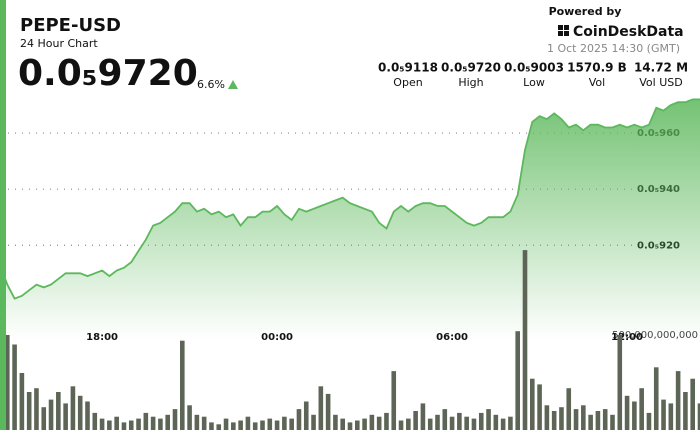  I want to click on timestamp: 1 Oct 2025 14:30 (GMT), so click(613, 48).